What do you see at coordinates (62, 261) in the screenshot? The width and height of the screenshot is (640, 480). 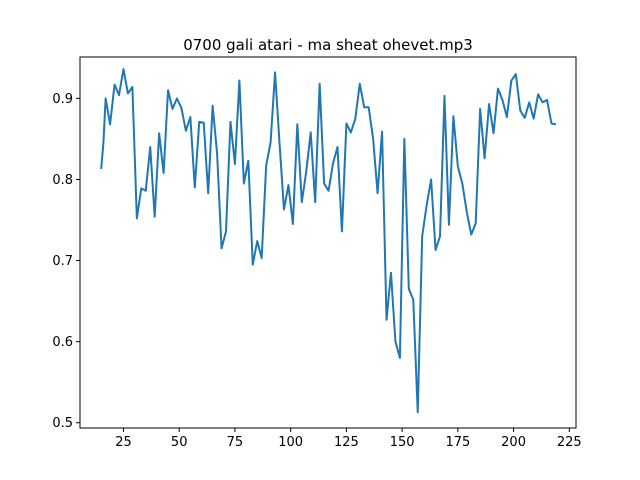 I see `y-tick-label: 0.7` at bounding box center [62, 261].